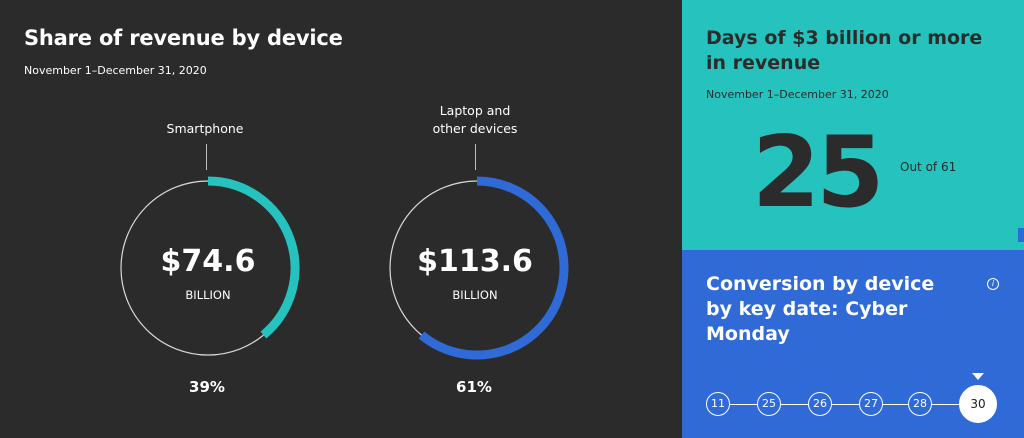 The height and width of the screenshot is (438, 1024). Describe the element at coordinates (993, 284) in the screenshot. I see `info-icon: i` at that location.